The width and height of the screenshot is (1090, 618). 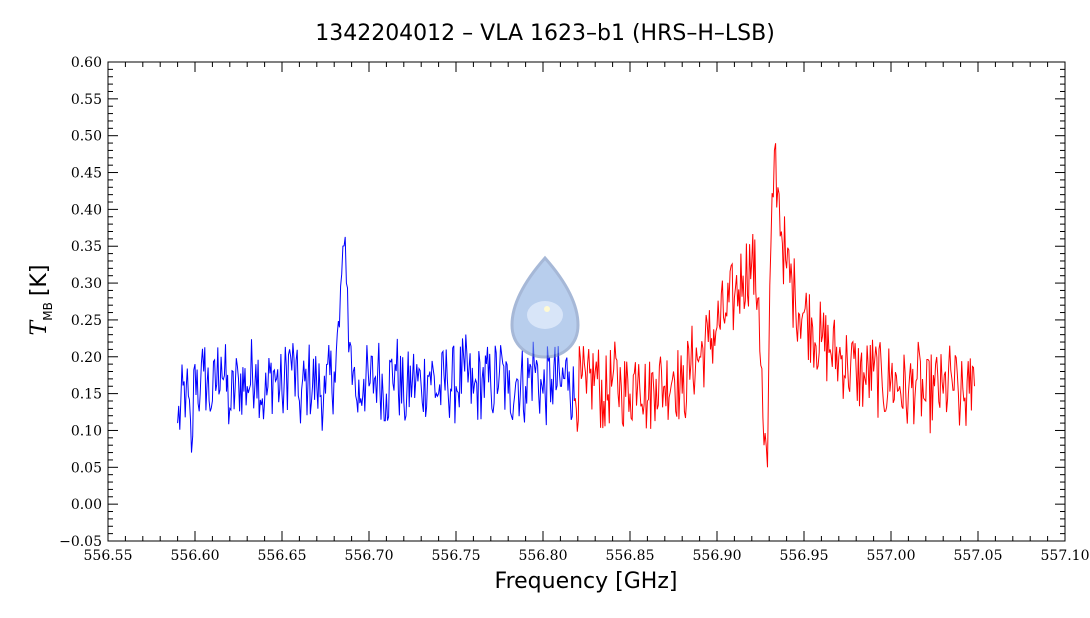 I want to click on y-tick-label: 0.15, so click(x=86, y=395).